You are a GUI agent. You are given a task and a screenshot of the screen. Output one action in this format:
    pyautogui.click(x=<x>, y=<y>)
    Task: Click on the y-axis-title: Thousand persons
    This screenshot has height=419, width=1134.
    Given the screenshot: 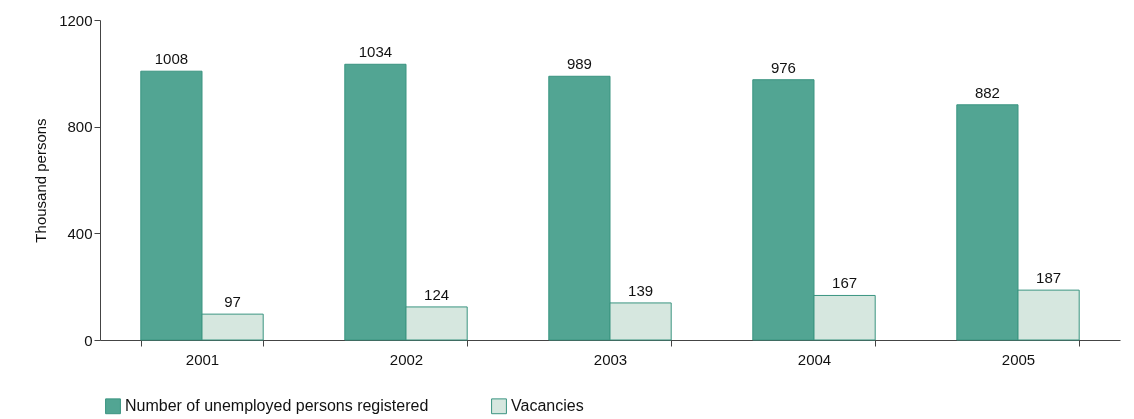 What is the action you would take?
    pyautogui.click(x=41, y=180)
    